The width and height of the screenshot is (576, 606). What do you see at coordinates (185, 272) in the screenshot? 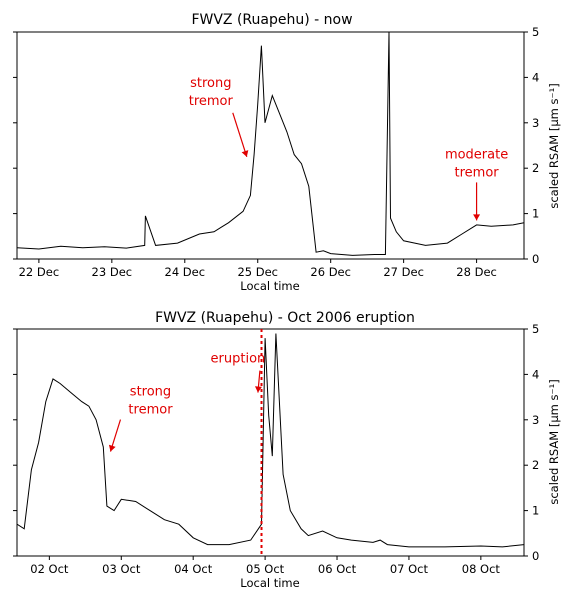
I see `x-tick-label: 24 Dec` at bounding box center [185, 272].